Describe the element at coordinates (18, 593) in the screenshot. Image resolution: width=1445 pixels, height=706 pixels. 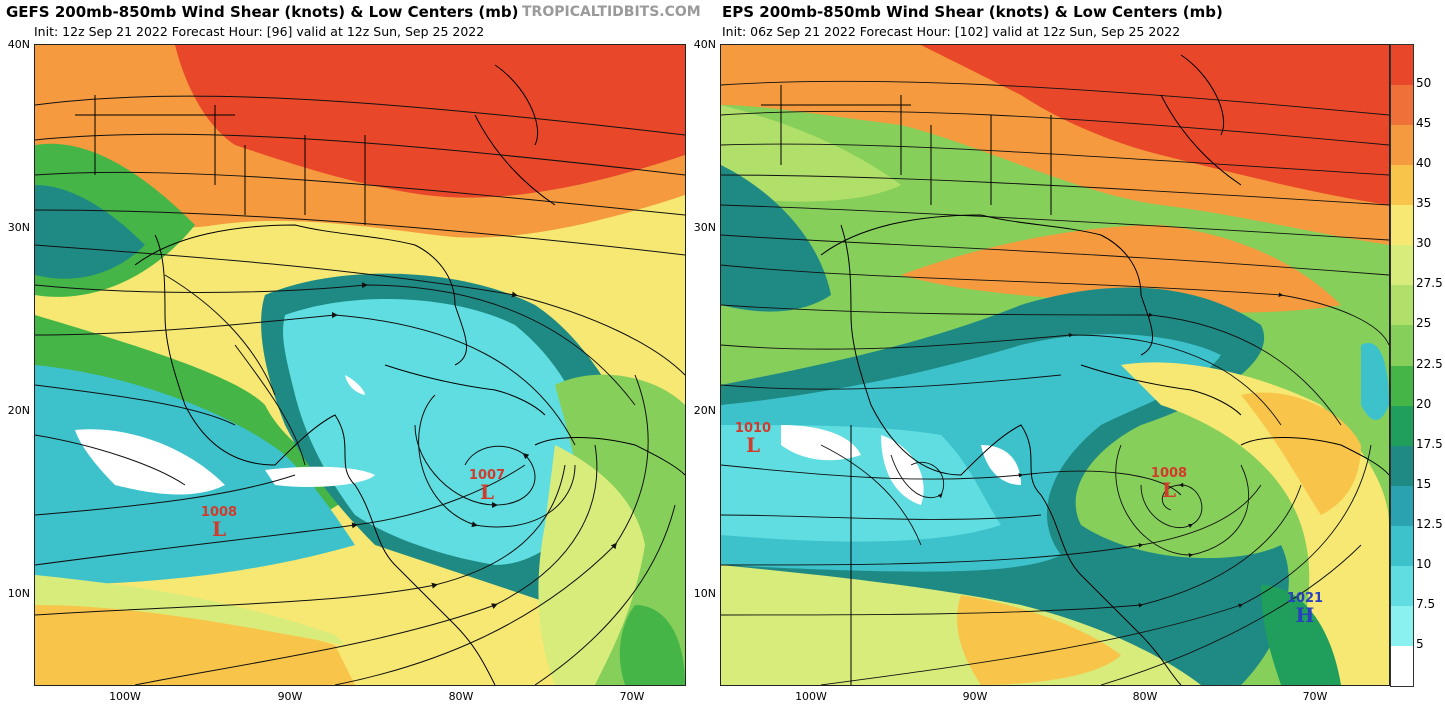
I see `left-lat-label-10n: 10N` at that location.